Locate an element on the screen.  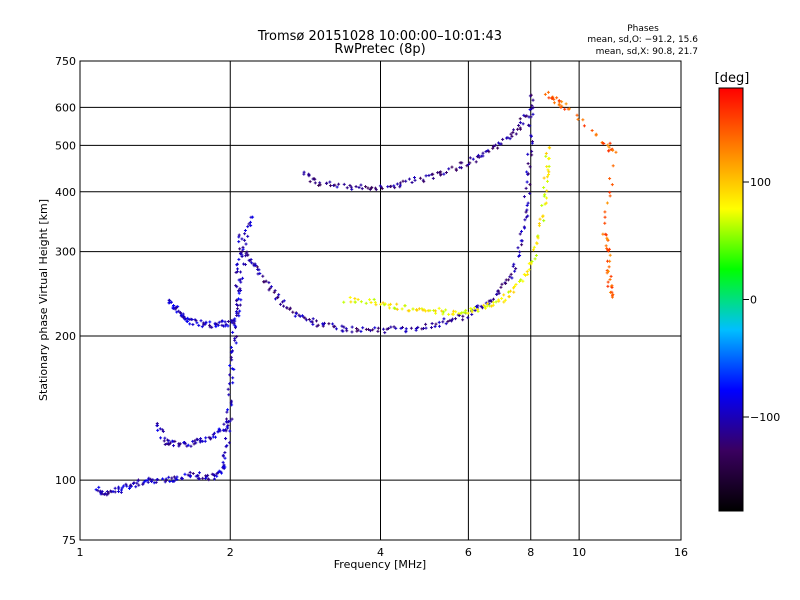
y-tick-label: 100 is located at coordinates (65, 480).